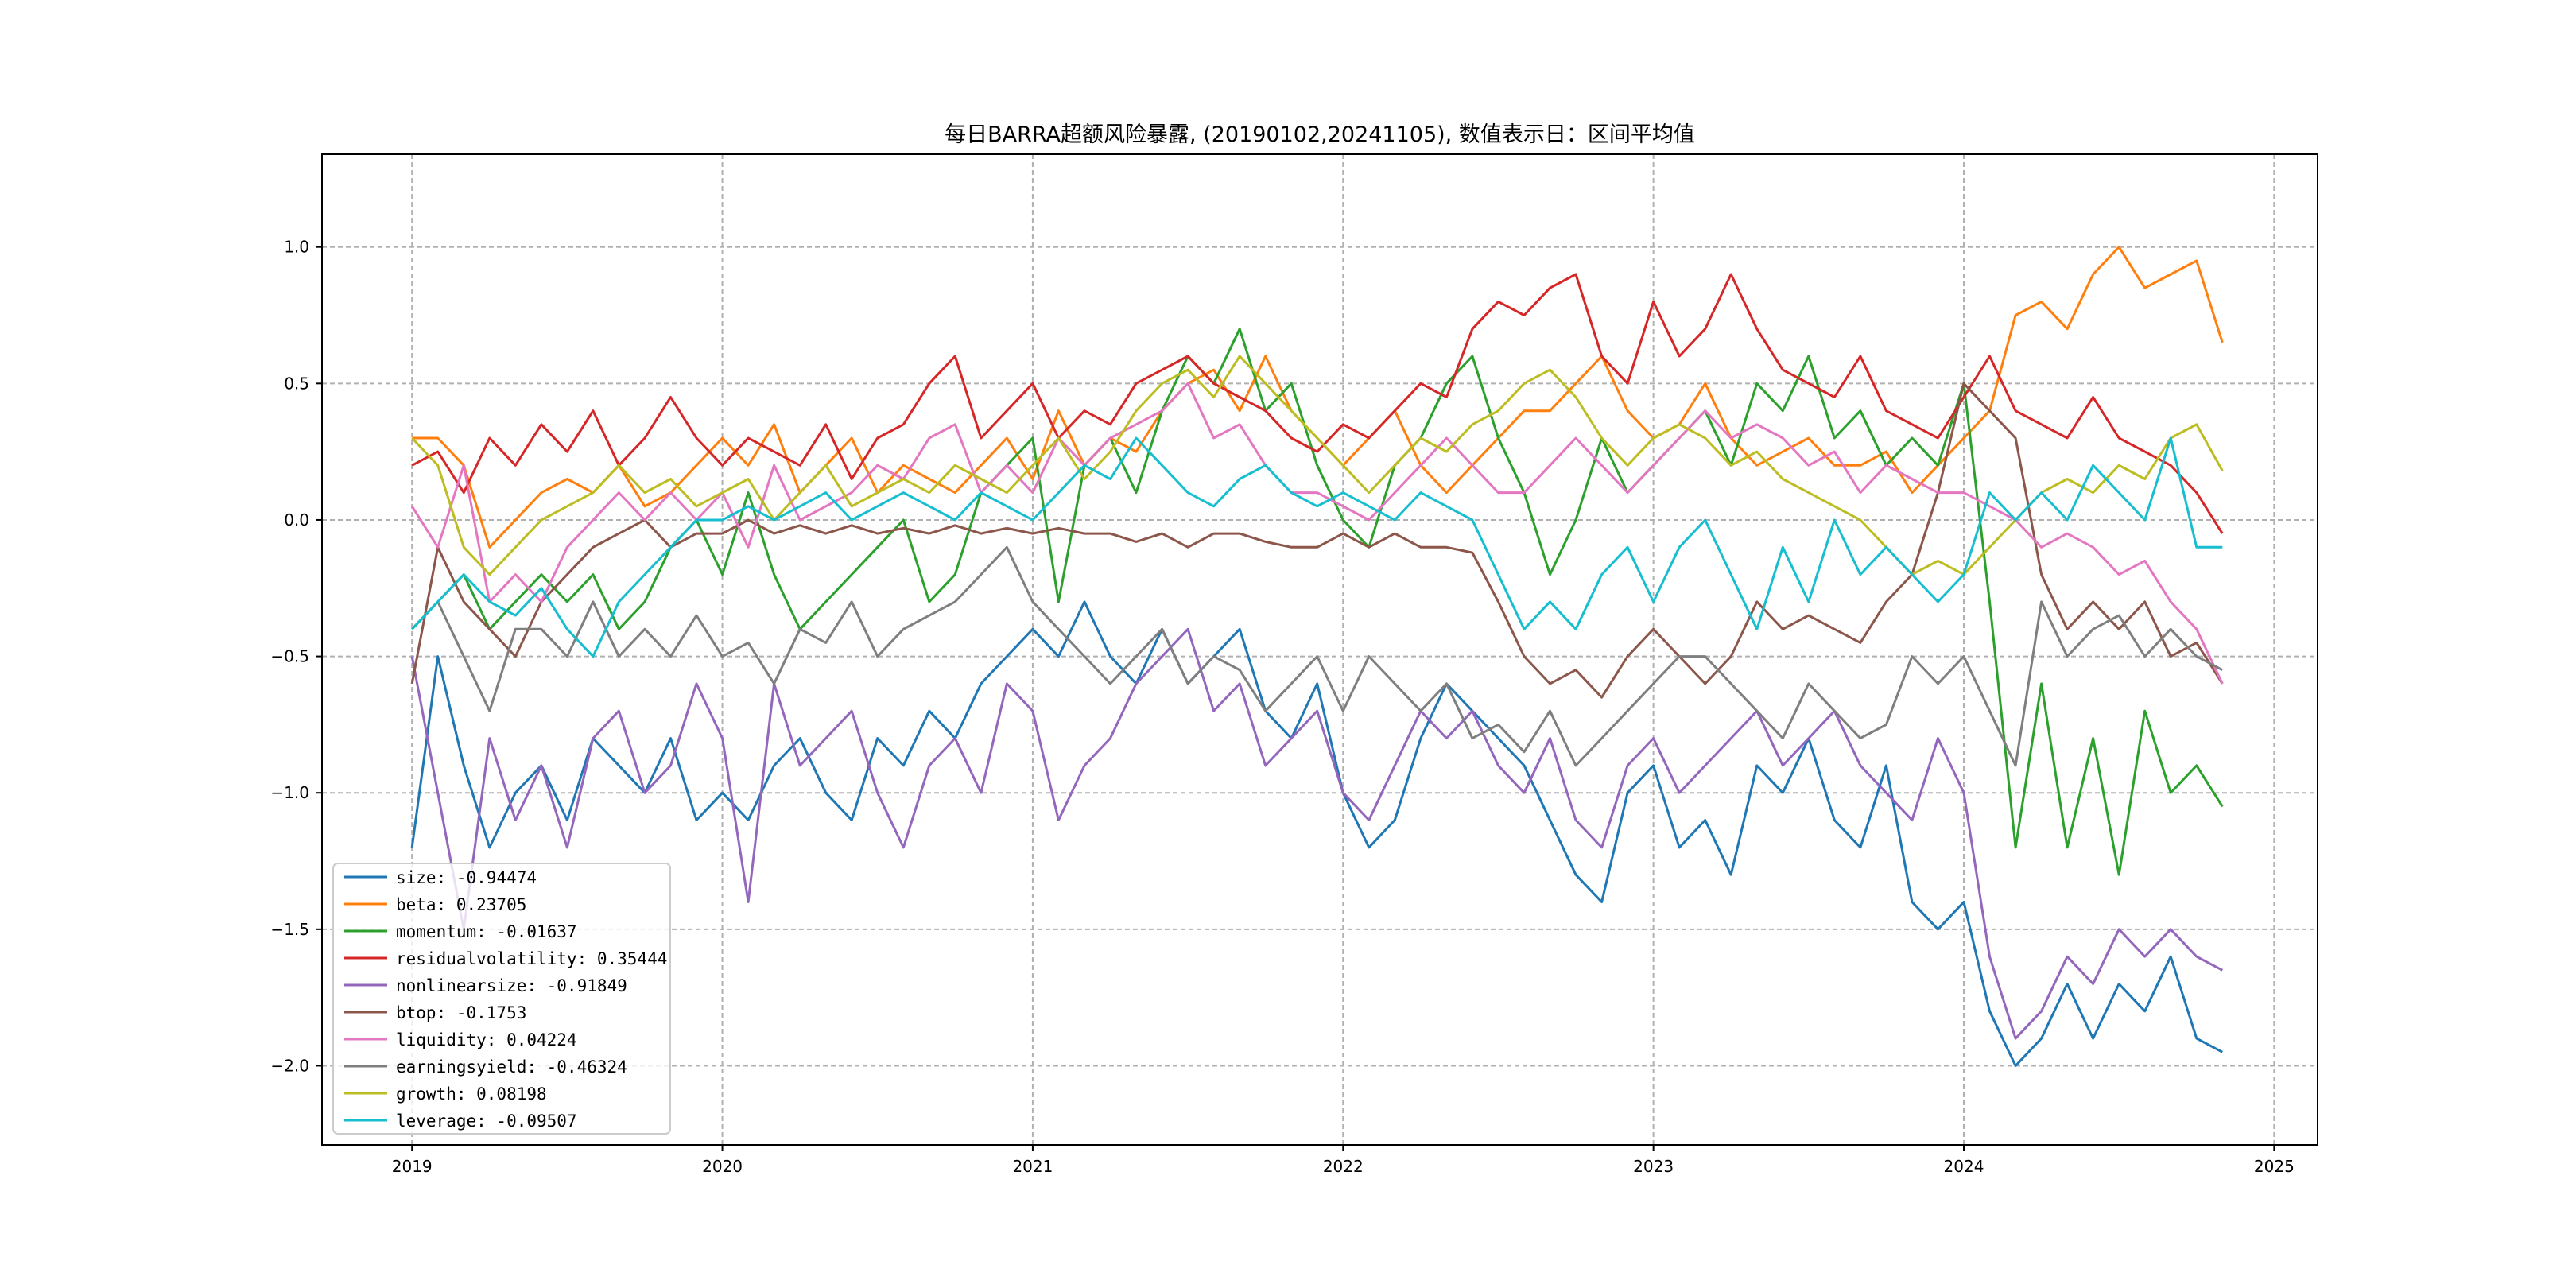  What do you see at coordinates (413, 1167) in the screenshot?
I see `x-tick-label: 2019` at bounding box center [413, 1167].